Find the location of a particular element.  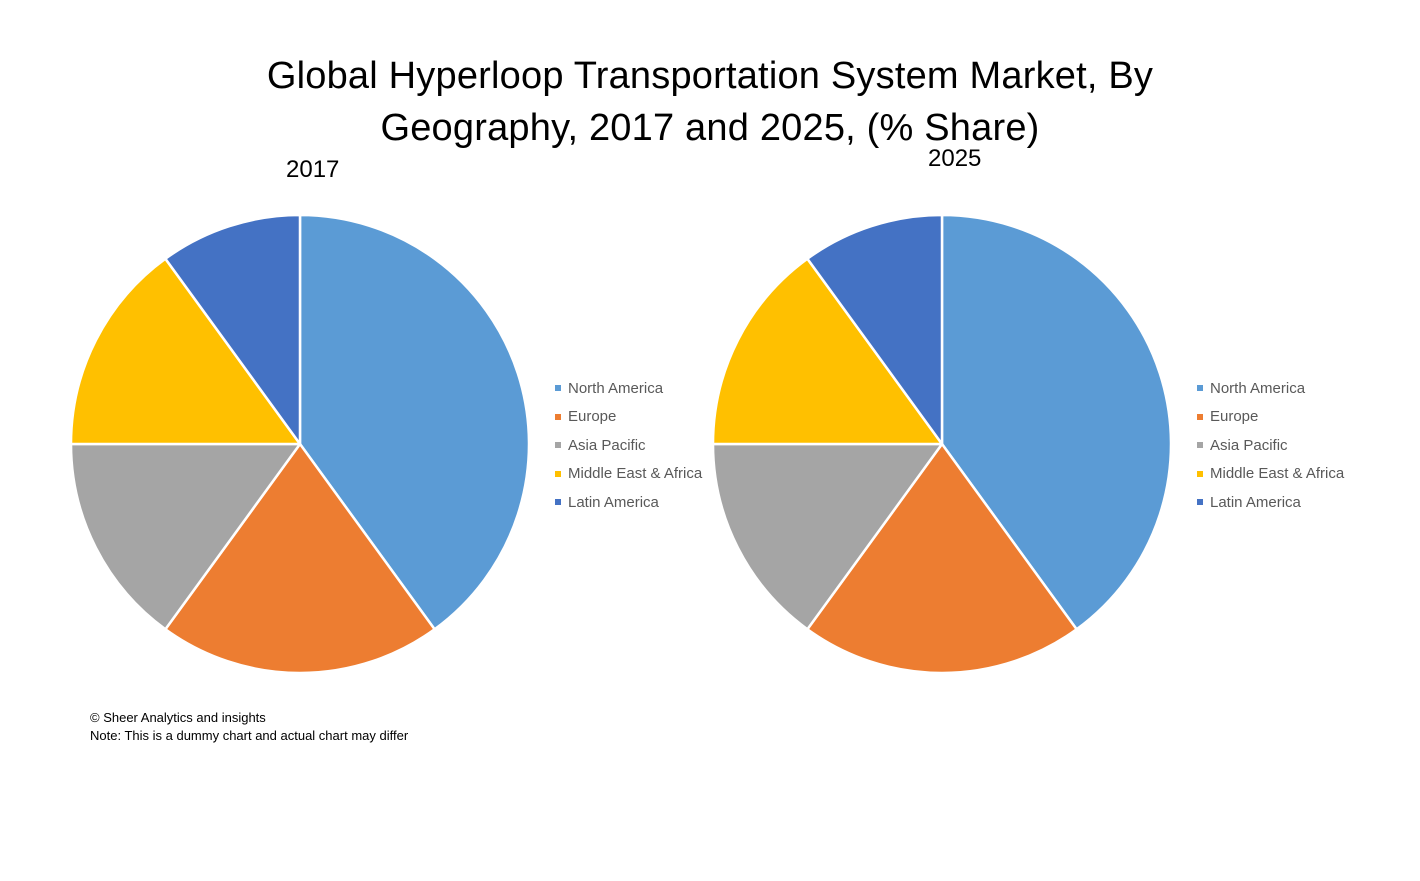

chart-title-2017: 2017 is located at coordinates (313, 169).